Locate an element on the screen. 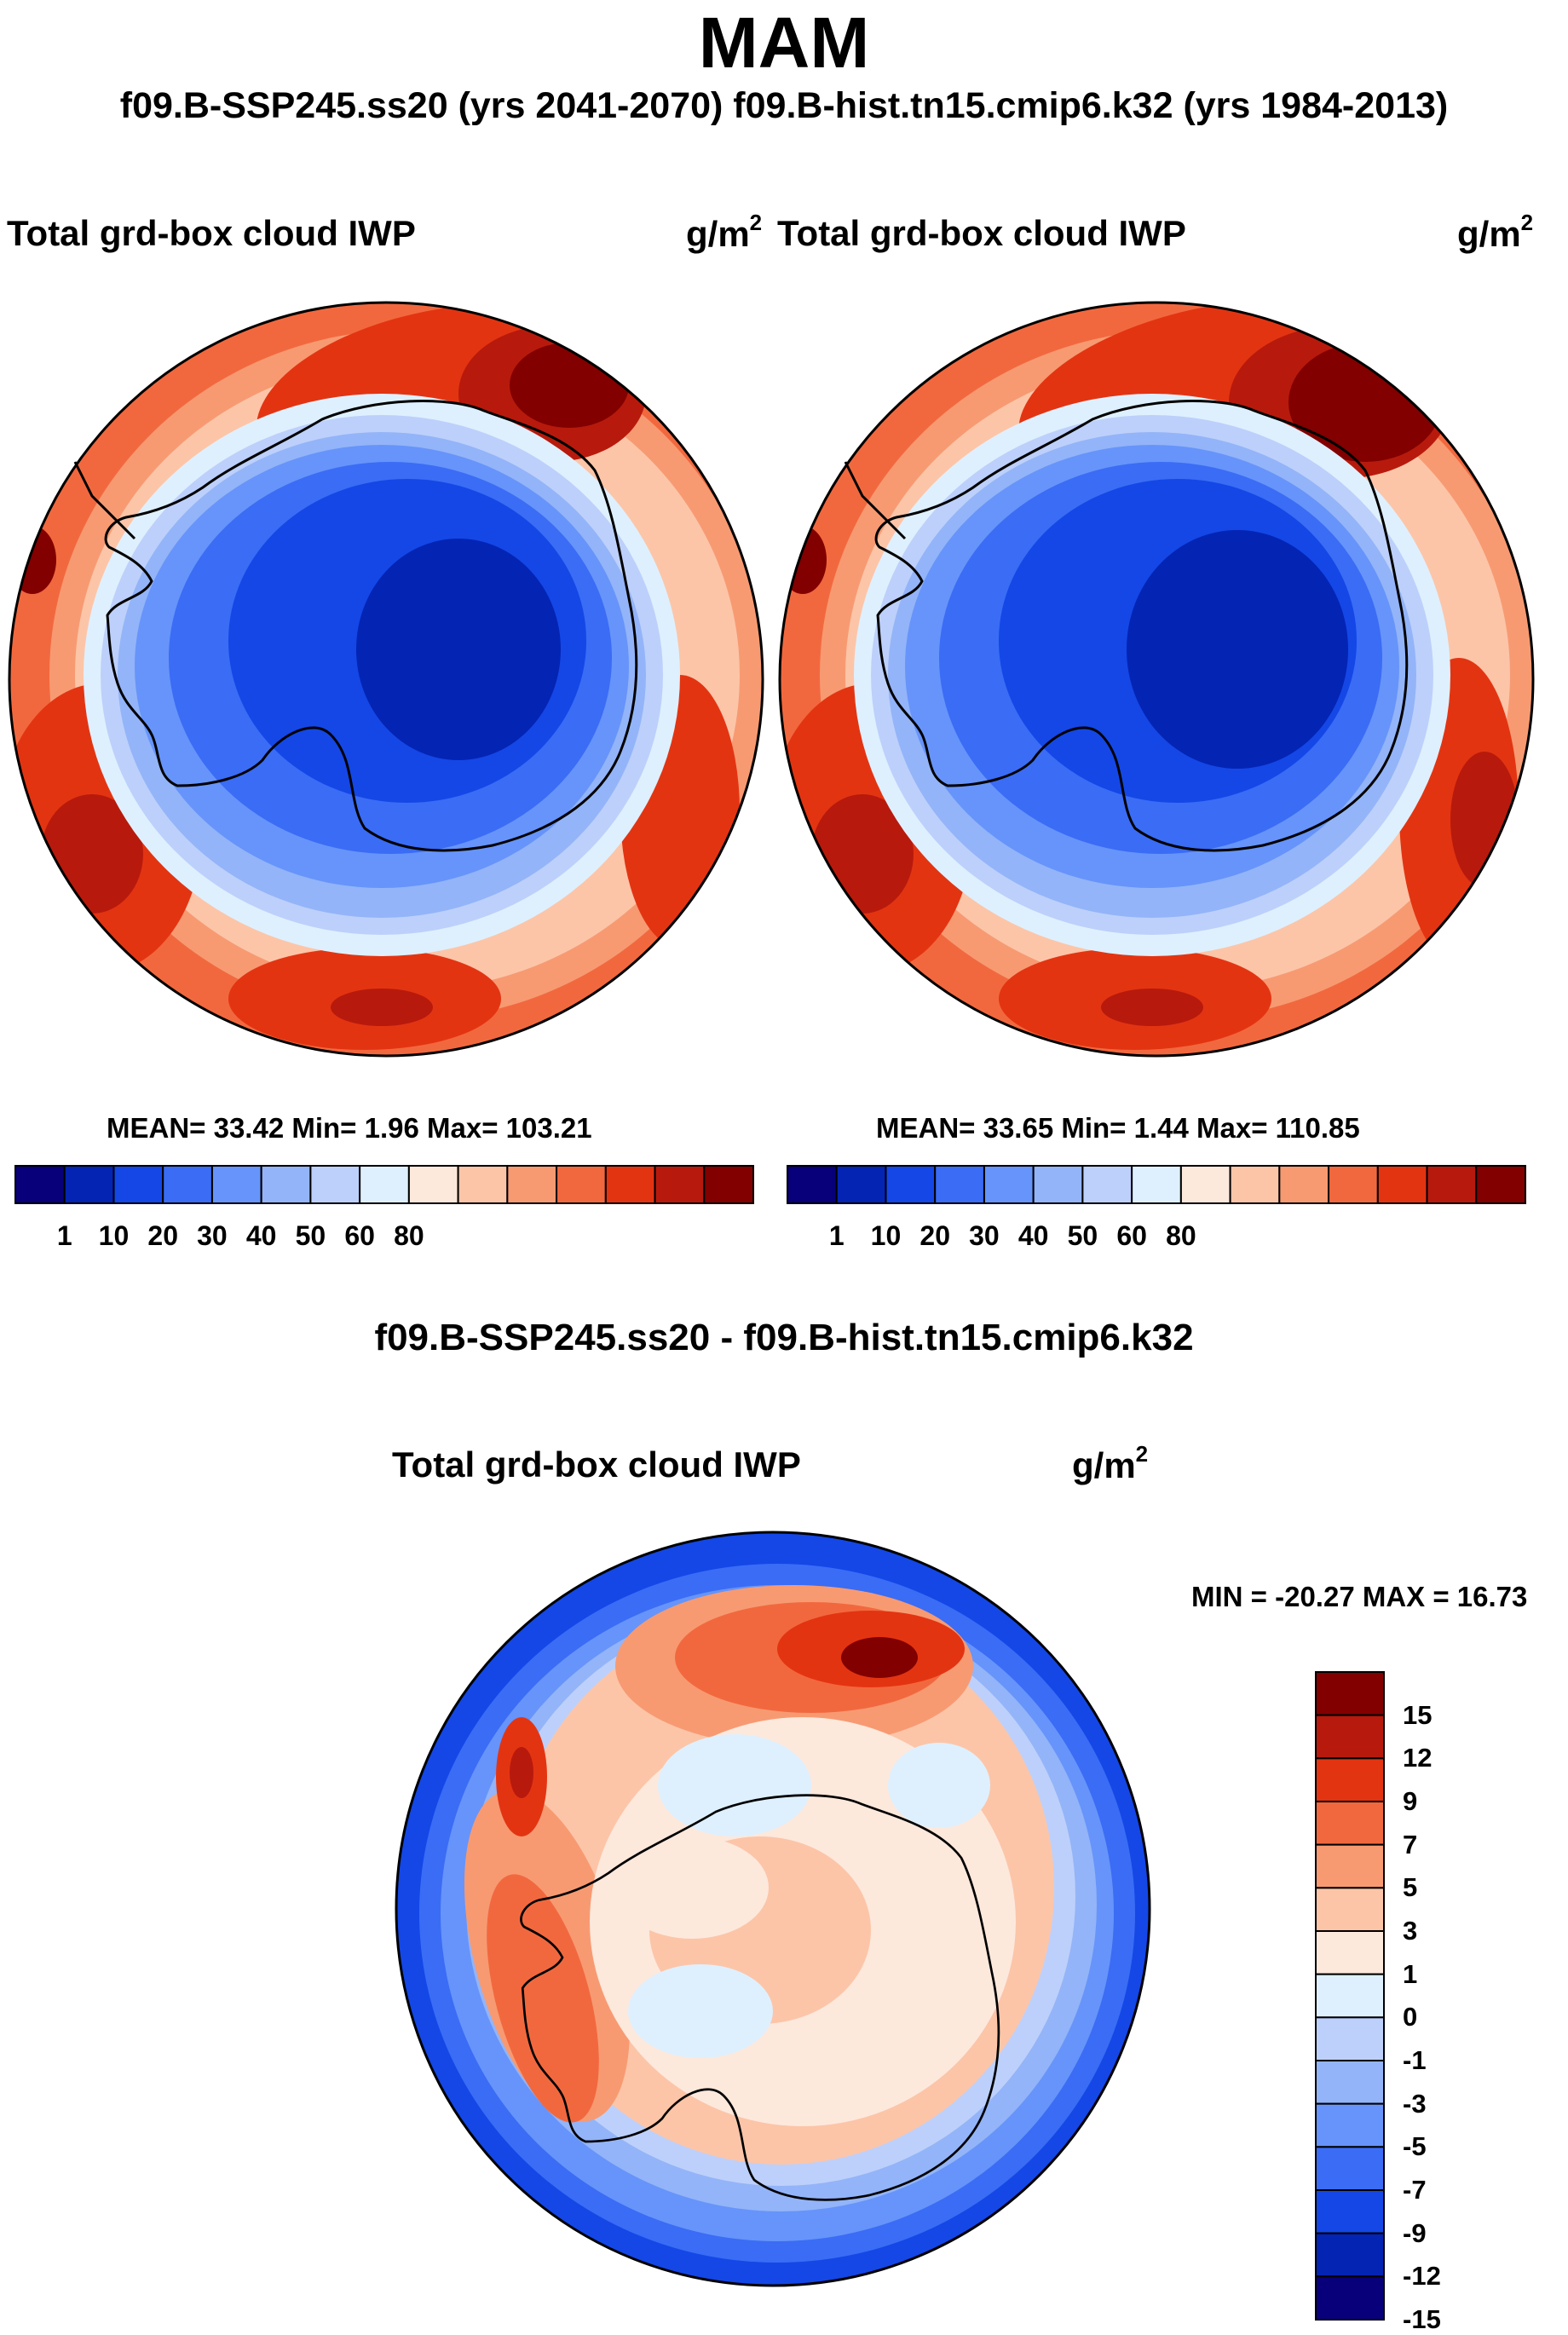  diff-tick-label: -7 is located at coordinates (1415, 2190).